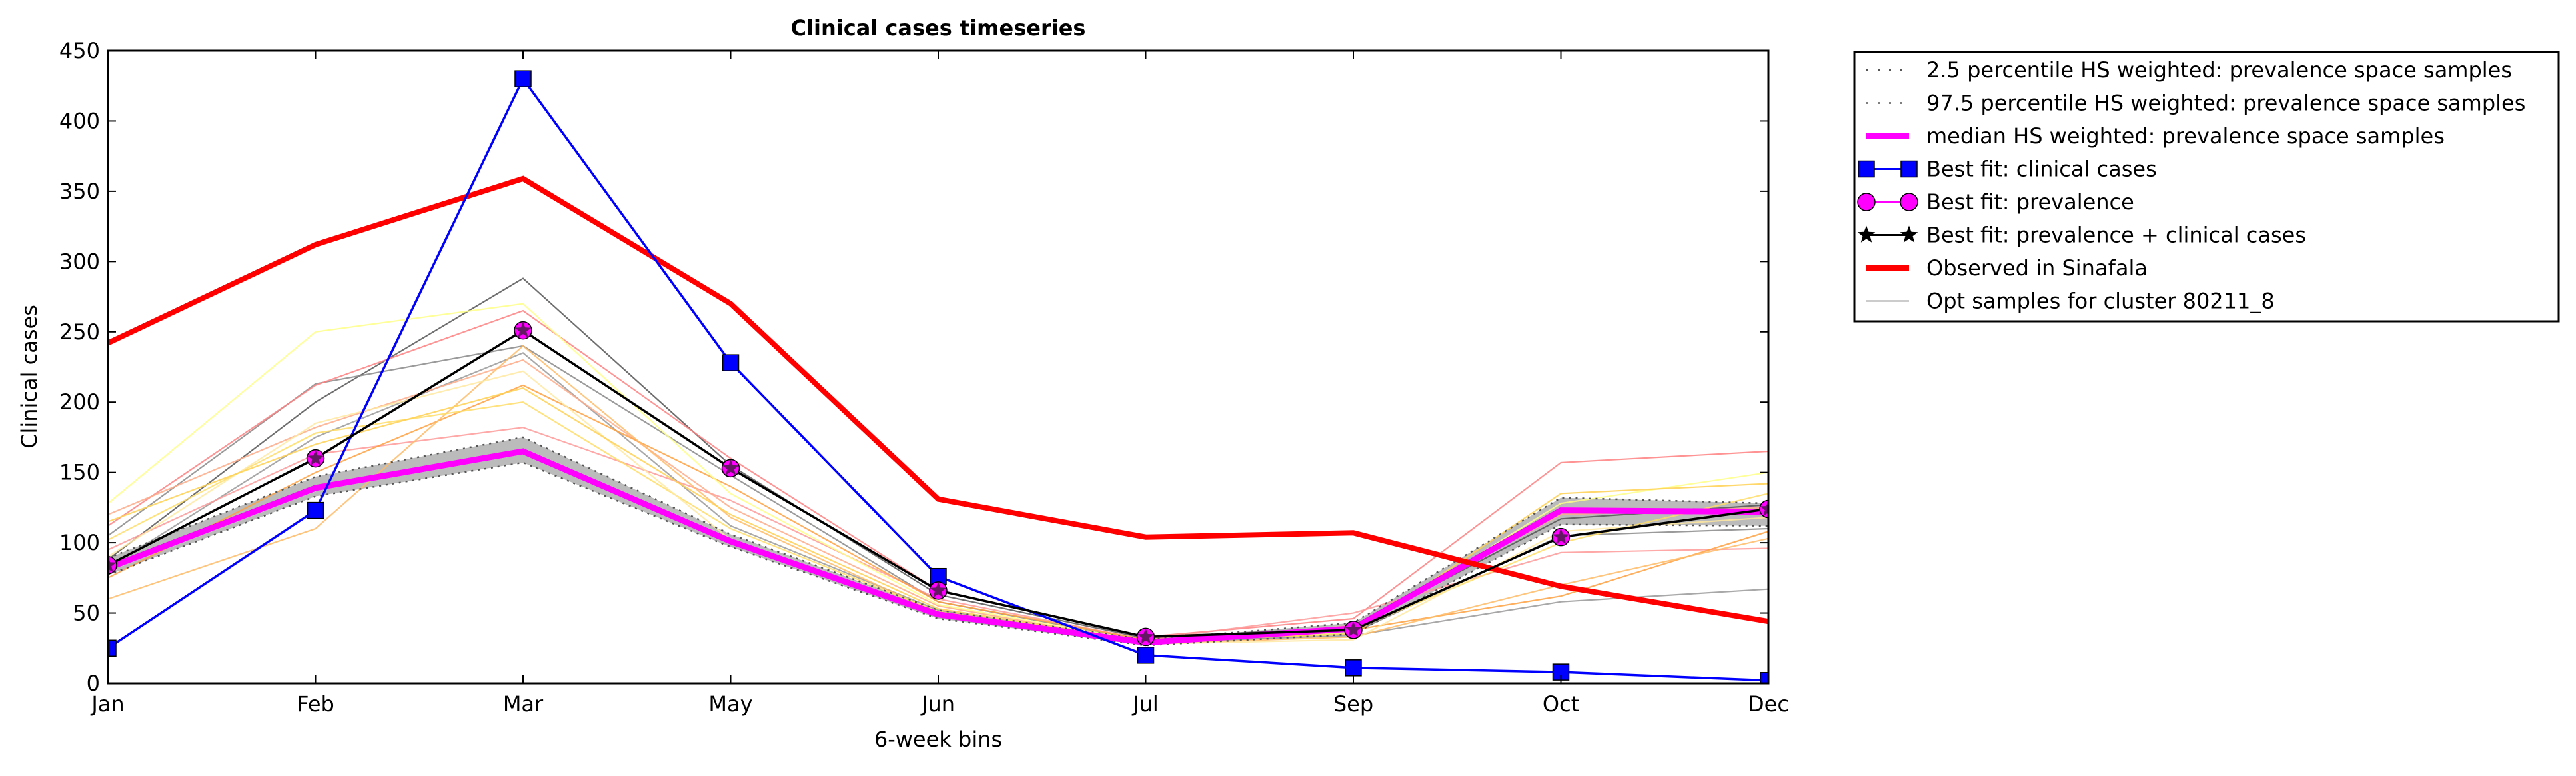 Image resolution: width=2576 pixels, height=776 pixels. I want to click on chart-title: Clinical cases timeseries, so click(939, 28).